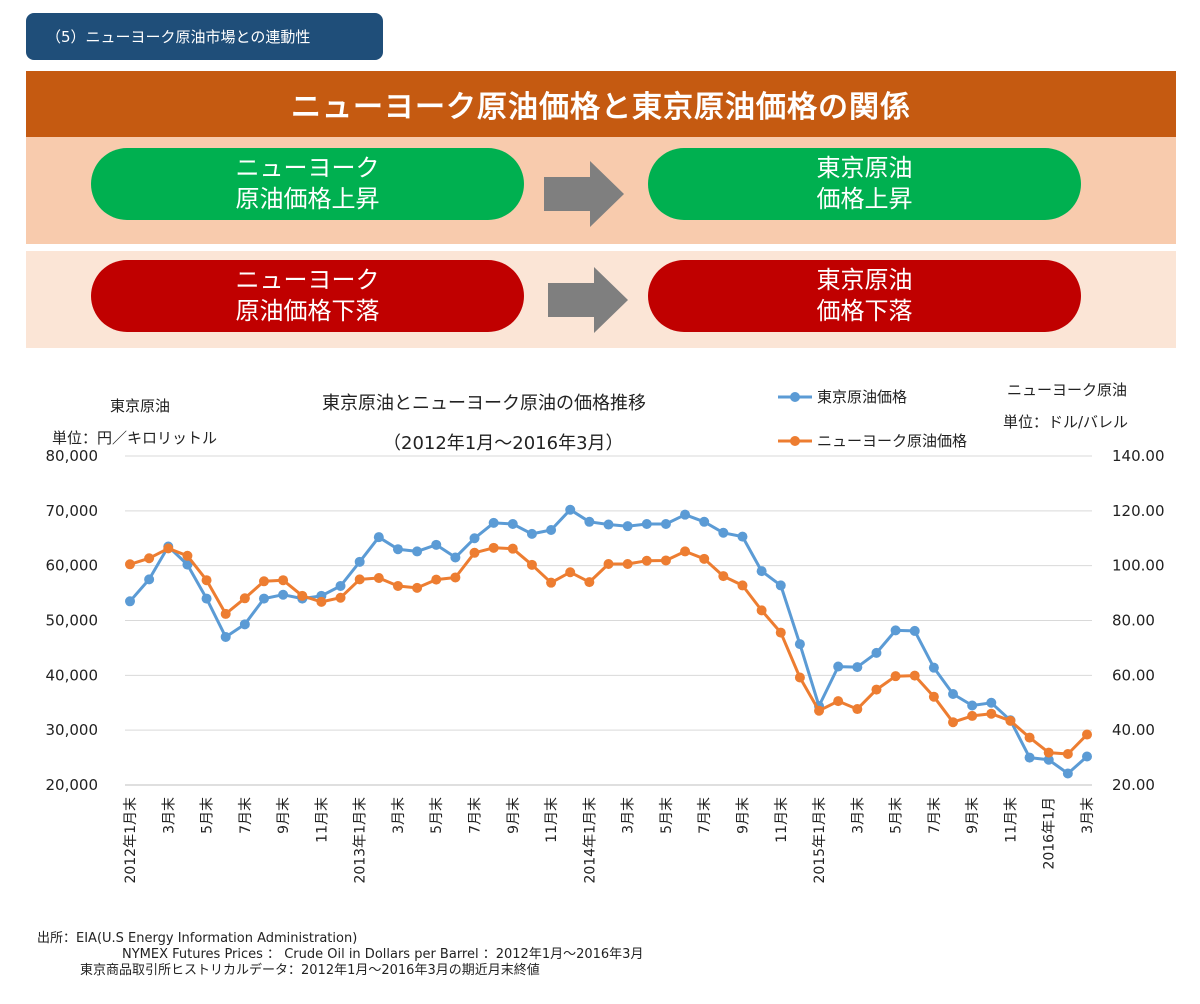  Describe the element at coordinates (1066, 422) in the screenshot. I see `right-axis-unit: 単位：ドル/バレル` at that location.